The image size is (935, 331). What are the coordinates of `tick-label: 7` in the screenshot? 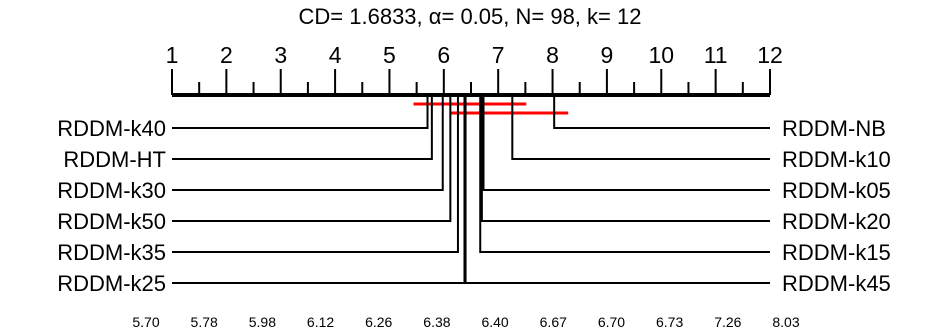 It's located at (498, 55).